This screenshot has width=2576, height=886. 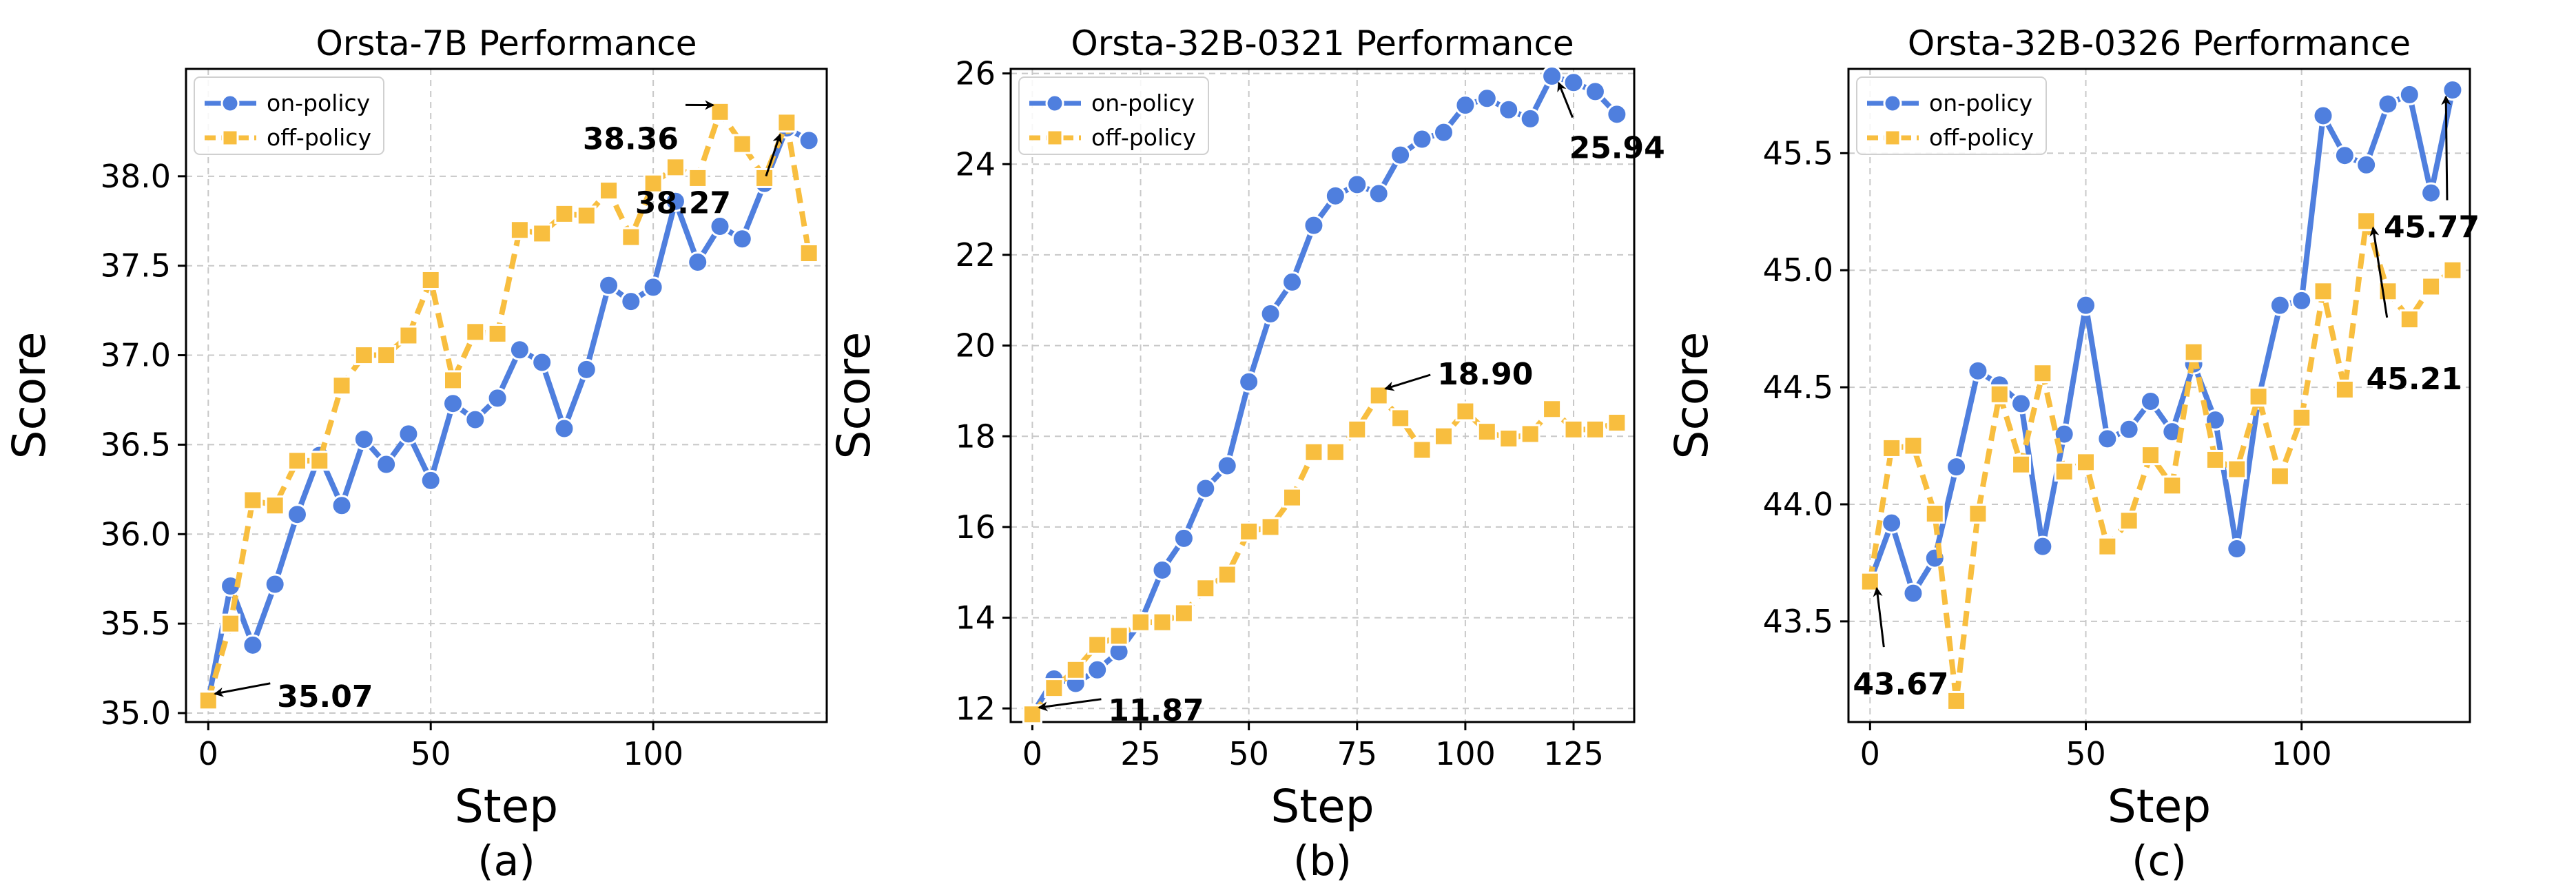 I want to click on annotation-label: 18.90, so click(x=1485, y=374).